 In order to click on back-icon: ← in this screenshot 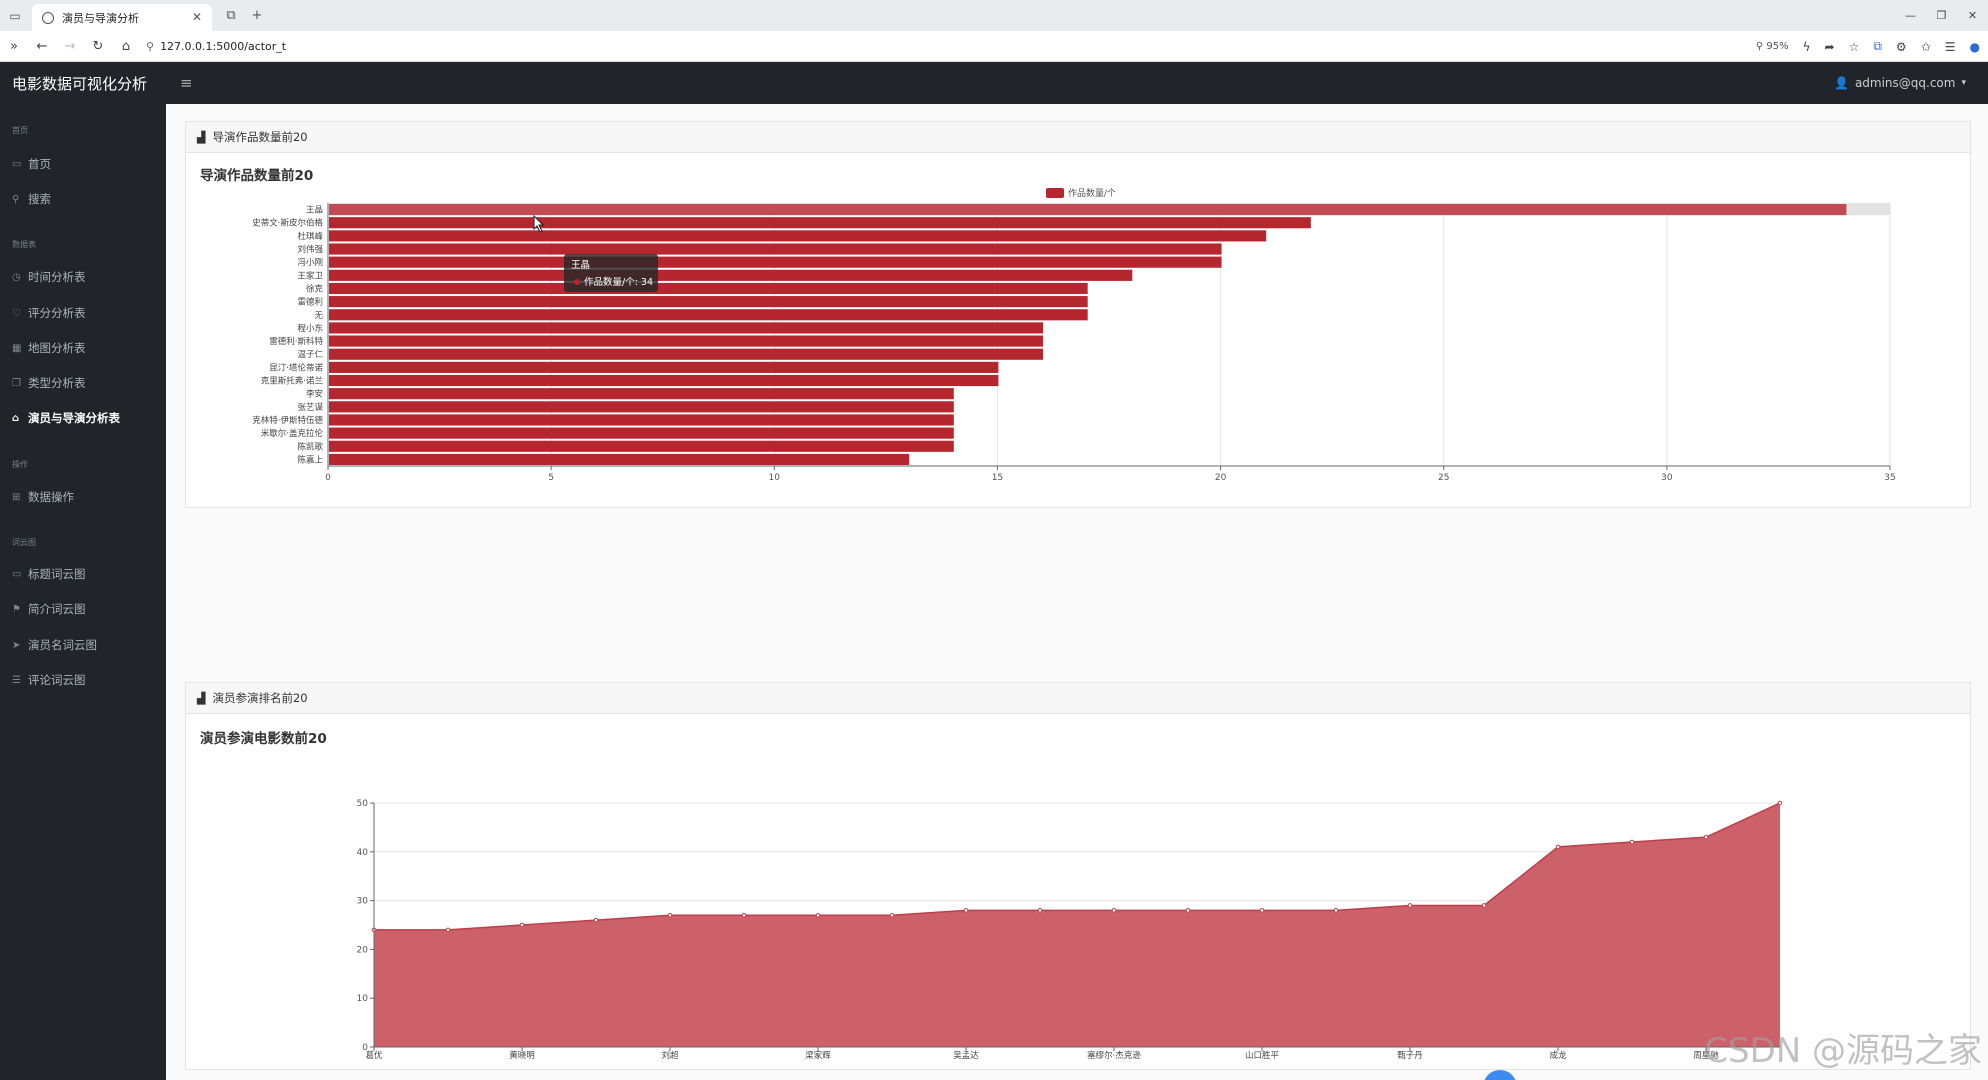, I will do `click(42, 46)`.